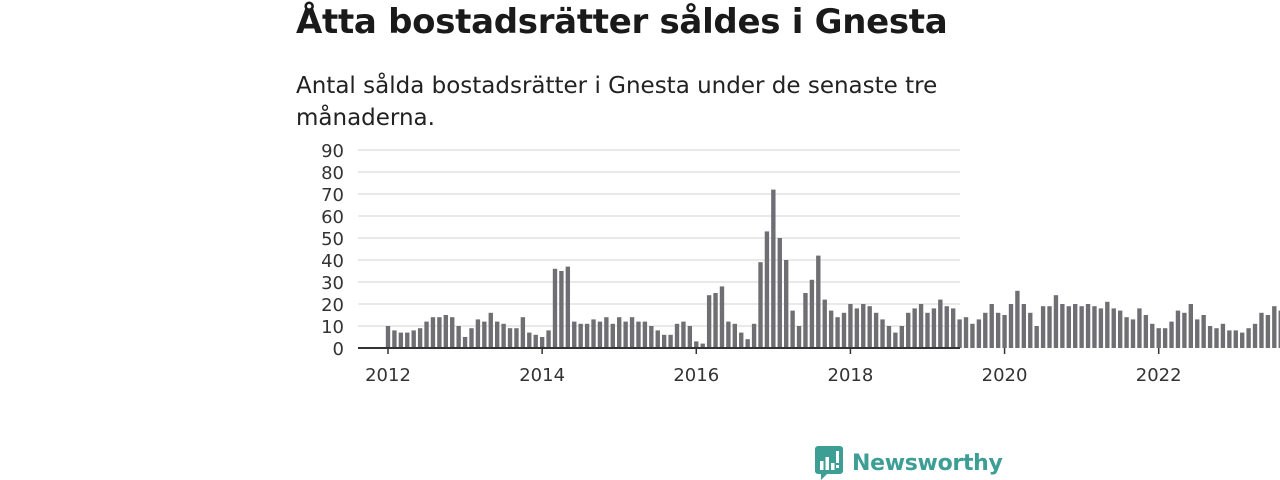 The height and width of the screenshot is (480, 1280). Describe the element at coordinates (332, 239) in the screenshot. I see `y-tick-label: 50` at that location.